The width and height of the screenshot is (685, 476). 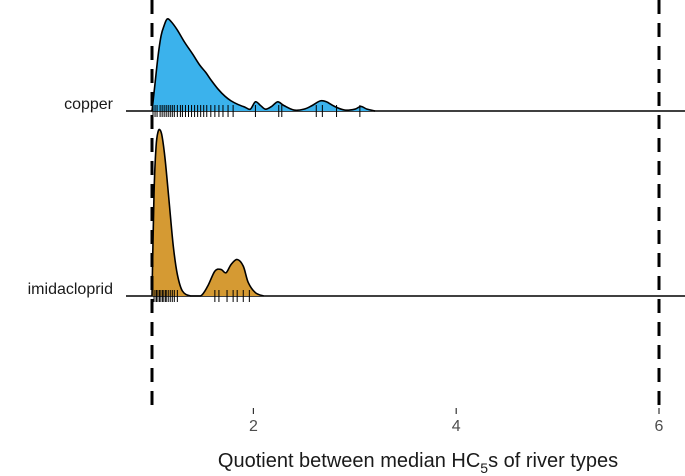 I want to click on category-labels: copper imidacloprid, so click(x=71, y=197).